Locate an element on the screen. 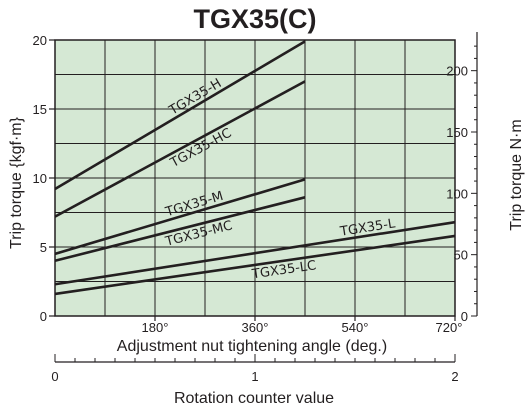  x-axis-label: Adjustment nut tightening angle (deg.) is located at coordinates (252, 346).